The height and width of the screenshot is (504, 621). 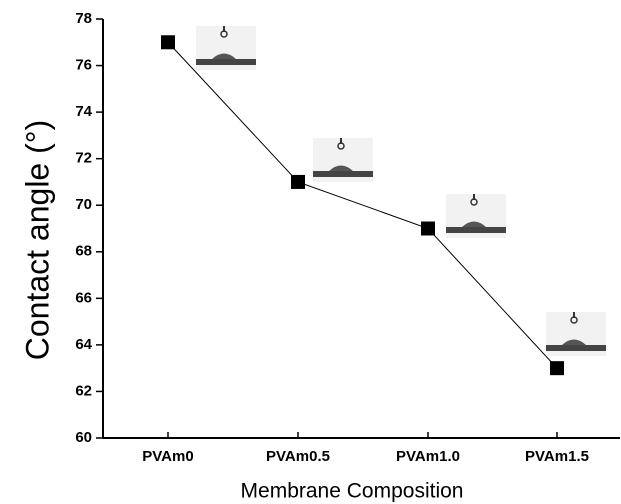 I want to click on y-tick-label: 72, so click(x=83, y=158).